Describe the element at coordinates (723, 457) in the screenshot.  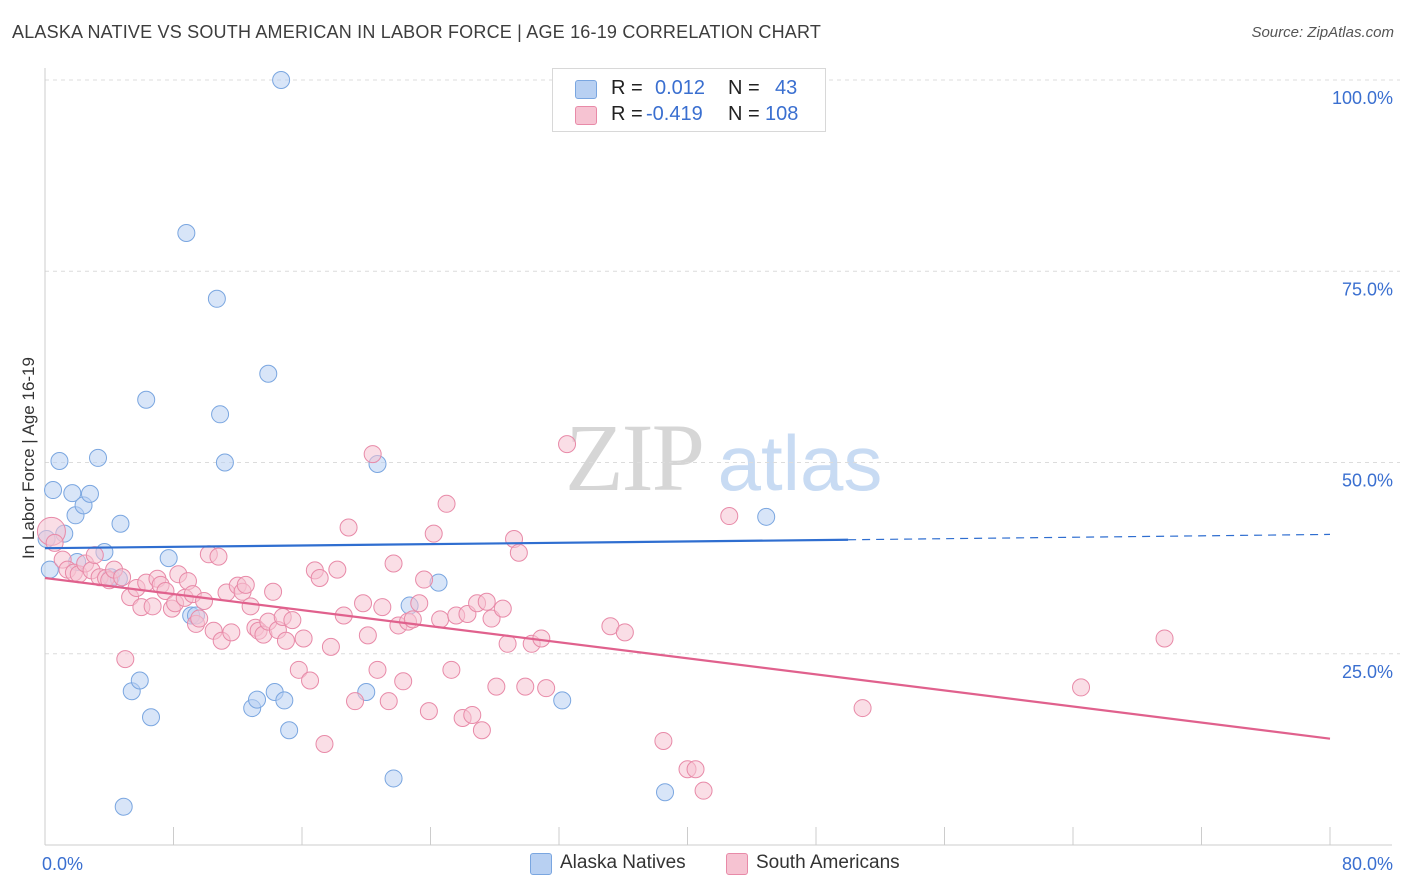
I see `watermark: ZIP atlas` at that location.